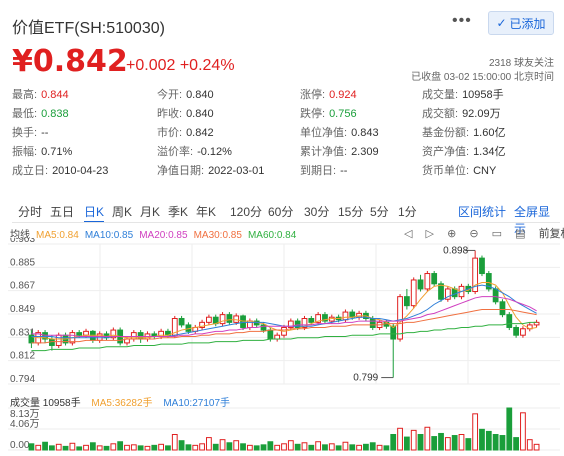 Image resolution: width=564 pixels, height=456 pixels. I want to click on stat-label: 累计净值:, so click(324, 152).